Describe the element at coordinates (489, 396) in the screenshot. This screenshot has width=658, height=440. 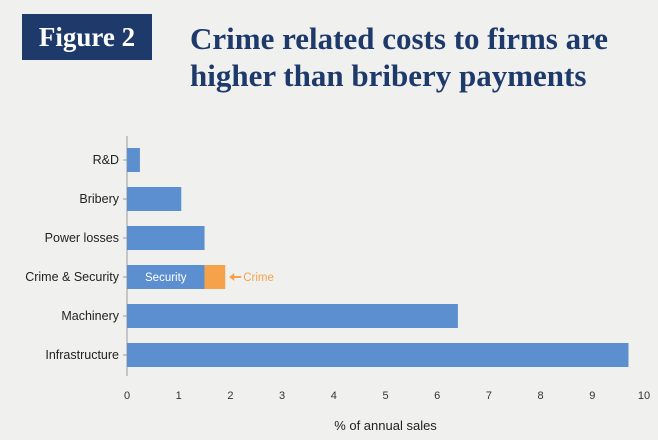
I see `x-tick-label: 7` at that location.